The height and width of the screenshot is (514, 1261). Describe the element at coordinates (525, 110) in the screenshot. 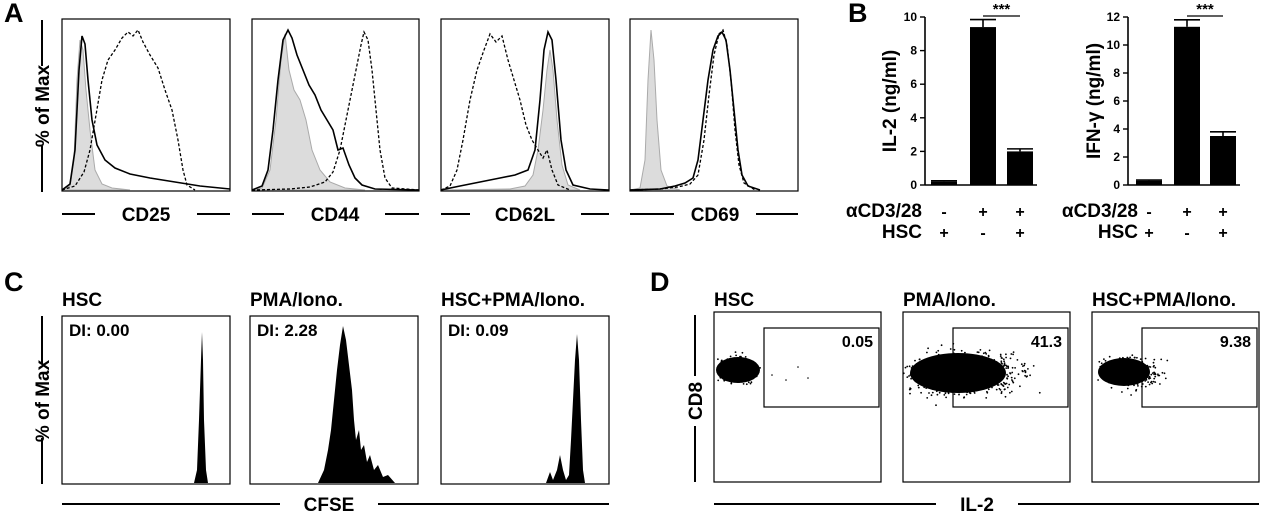

I see `solid-histogram` at that location.